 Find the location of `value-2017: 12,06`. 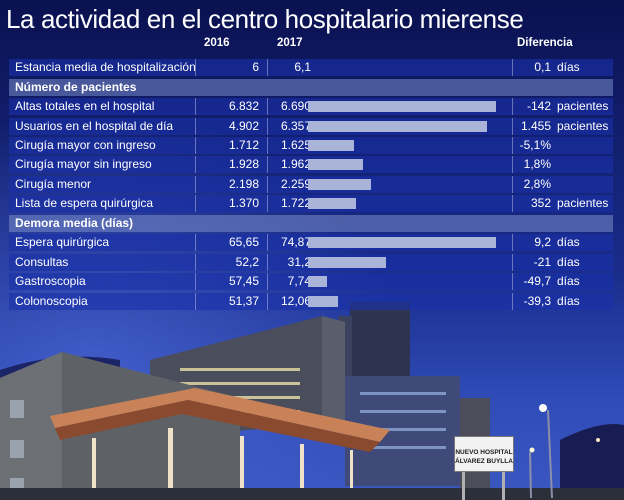

value-2017: 12,06 is located at coordinates (295, 301).